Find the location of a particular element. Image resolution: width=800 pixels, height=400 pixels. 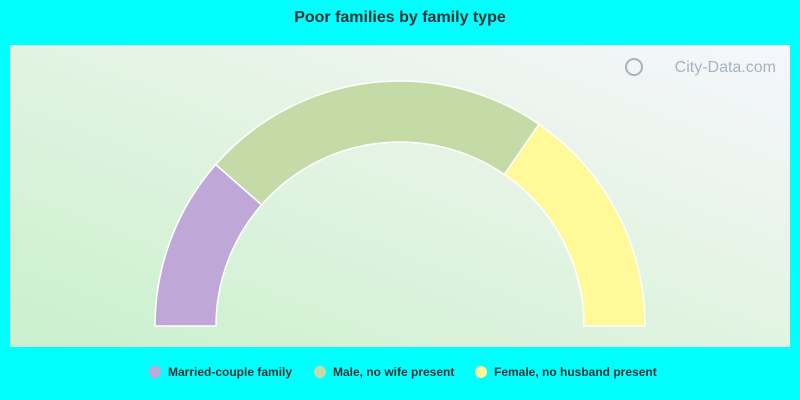

legend-label: Female, no husband present is located at coordinates (575, 372).